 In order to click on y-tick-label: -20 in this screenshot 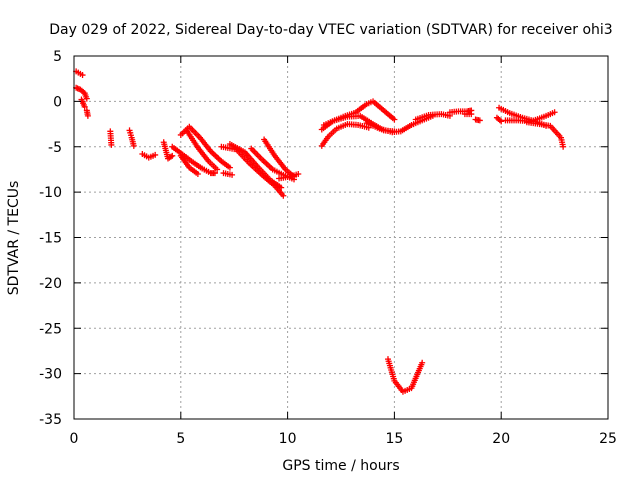, I will do `click(50, 284)`.